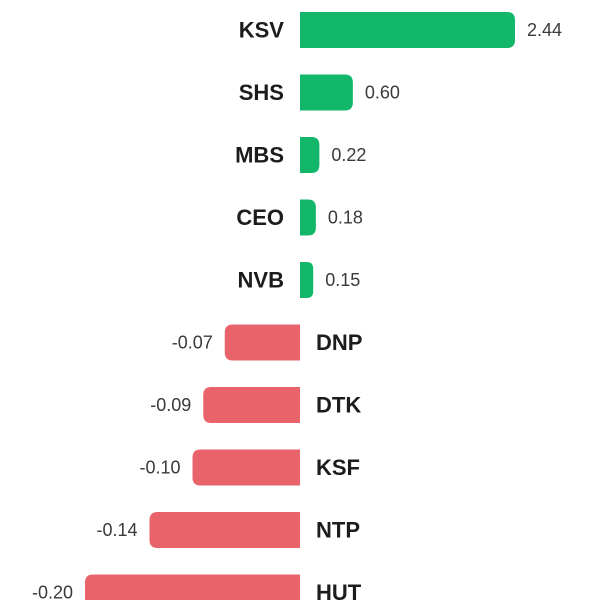 The image size is (600, 600). What do you see at coordinates (170, 405) in the screenshot?
I see `value-label-dtk: -0.09` at bounding box center [170, 405].